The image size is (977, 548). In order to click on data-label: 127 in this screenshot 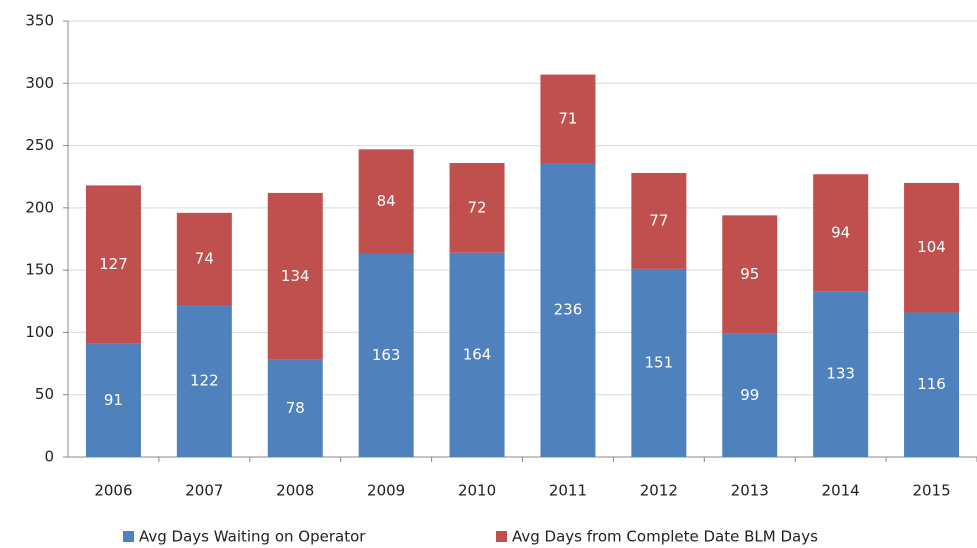, I will do `click(113, 264)`.